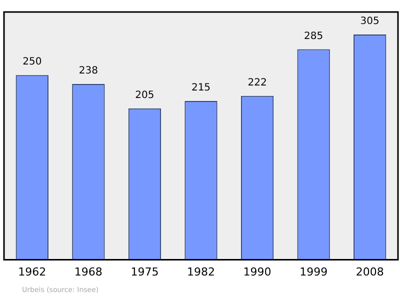  Describe the element at coordinates (88, 271) in the screenshot. I see `x-tick-label: 1968` at that location.